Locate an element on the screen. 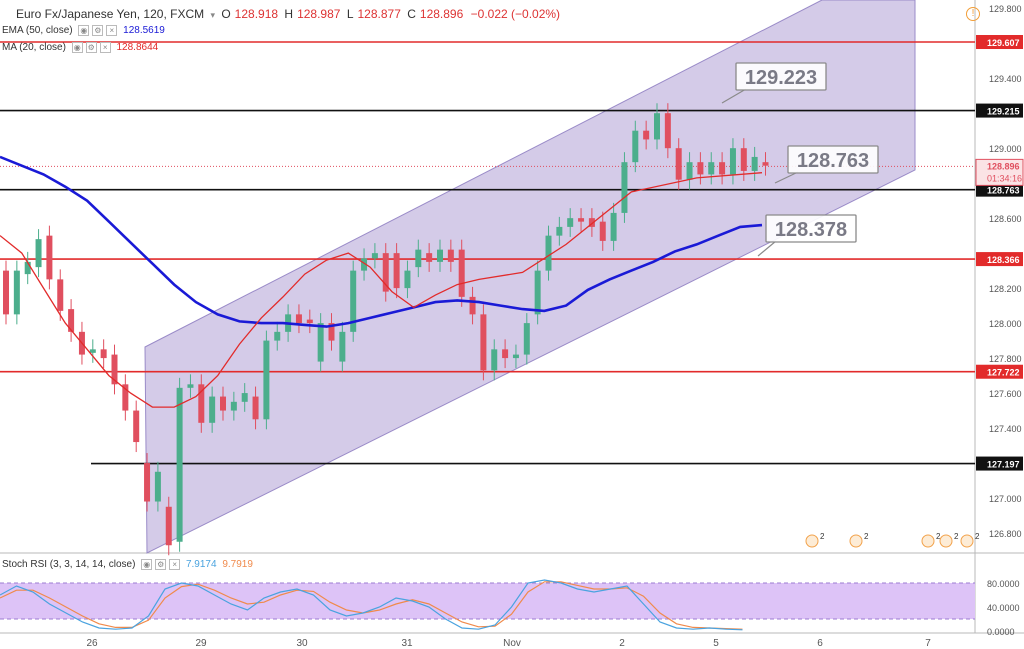  y-tick-label: 128.200 is located at coordinates (1005, 289).